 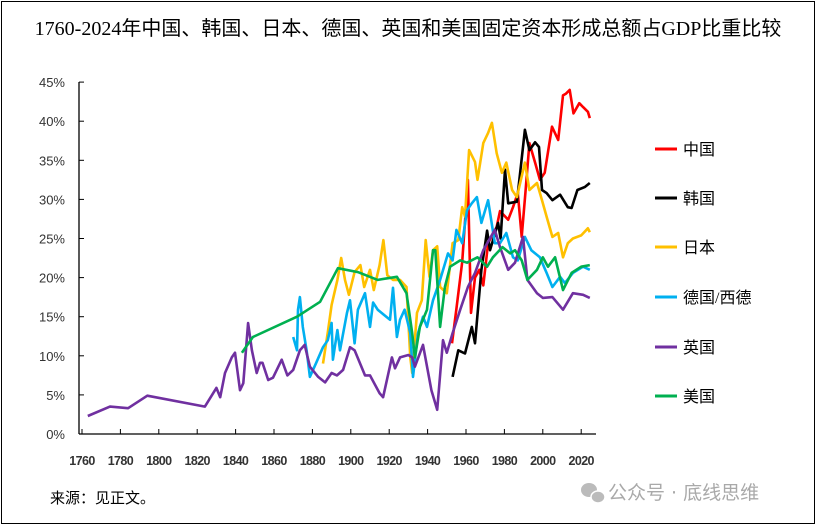 What do you see at coordinates (543, 461) in the screenshot?
I see `x-tick-label: 2000` at bounding box center [543, 461].